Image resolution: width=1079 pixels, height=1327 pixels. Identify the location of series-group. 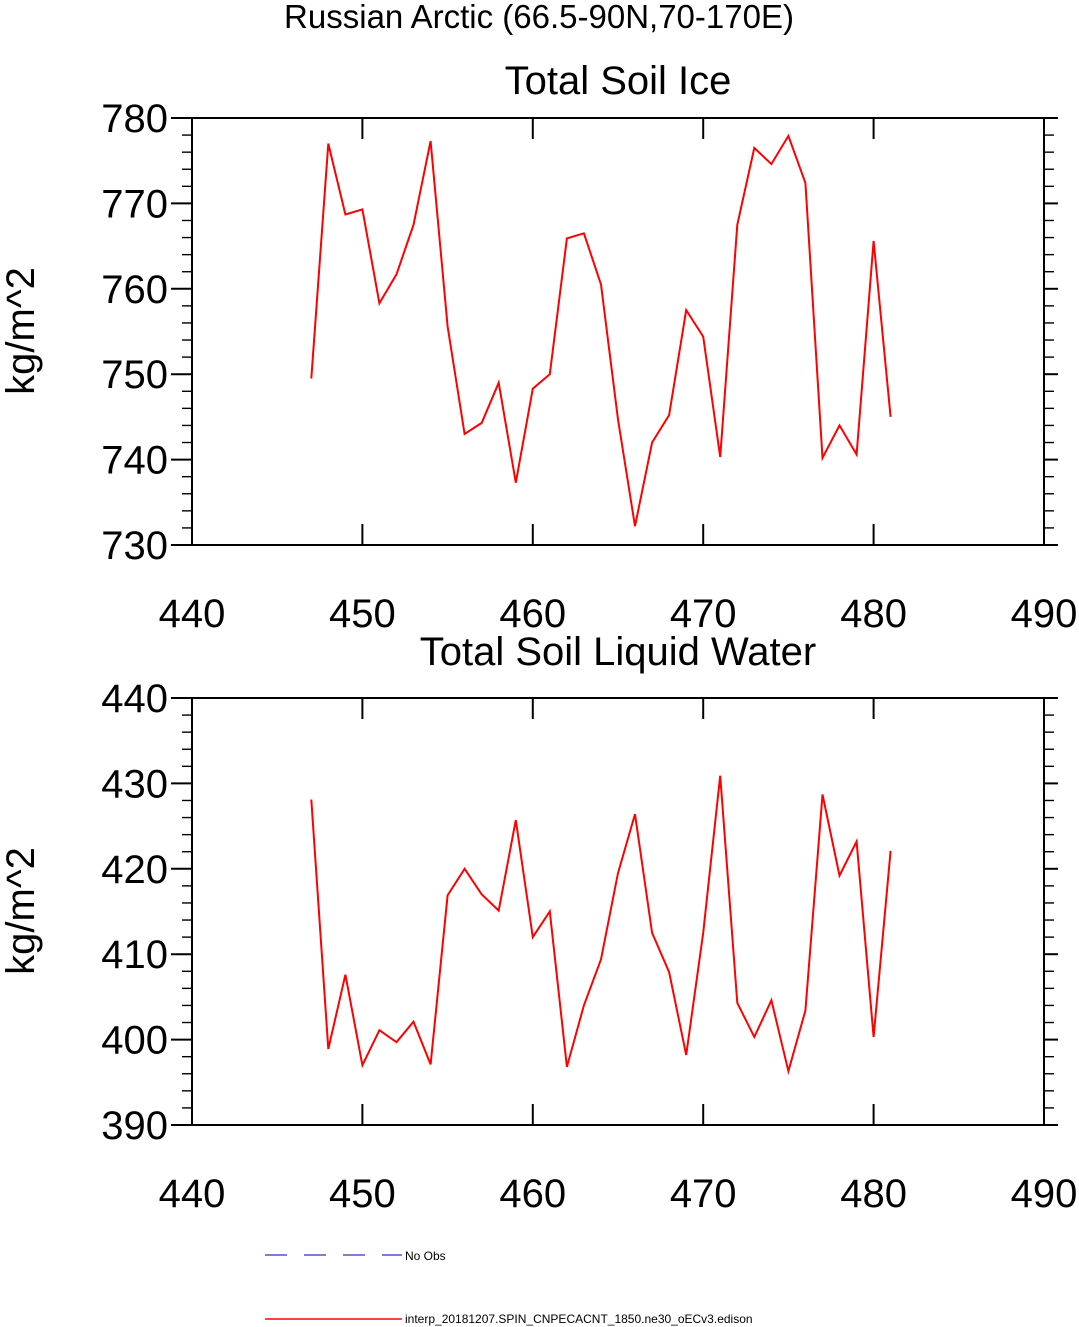
(601, 925).